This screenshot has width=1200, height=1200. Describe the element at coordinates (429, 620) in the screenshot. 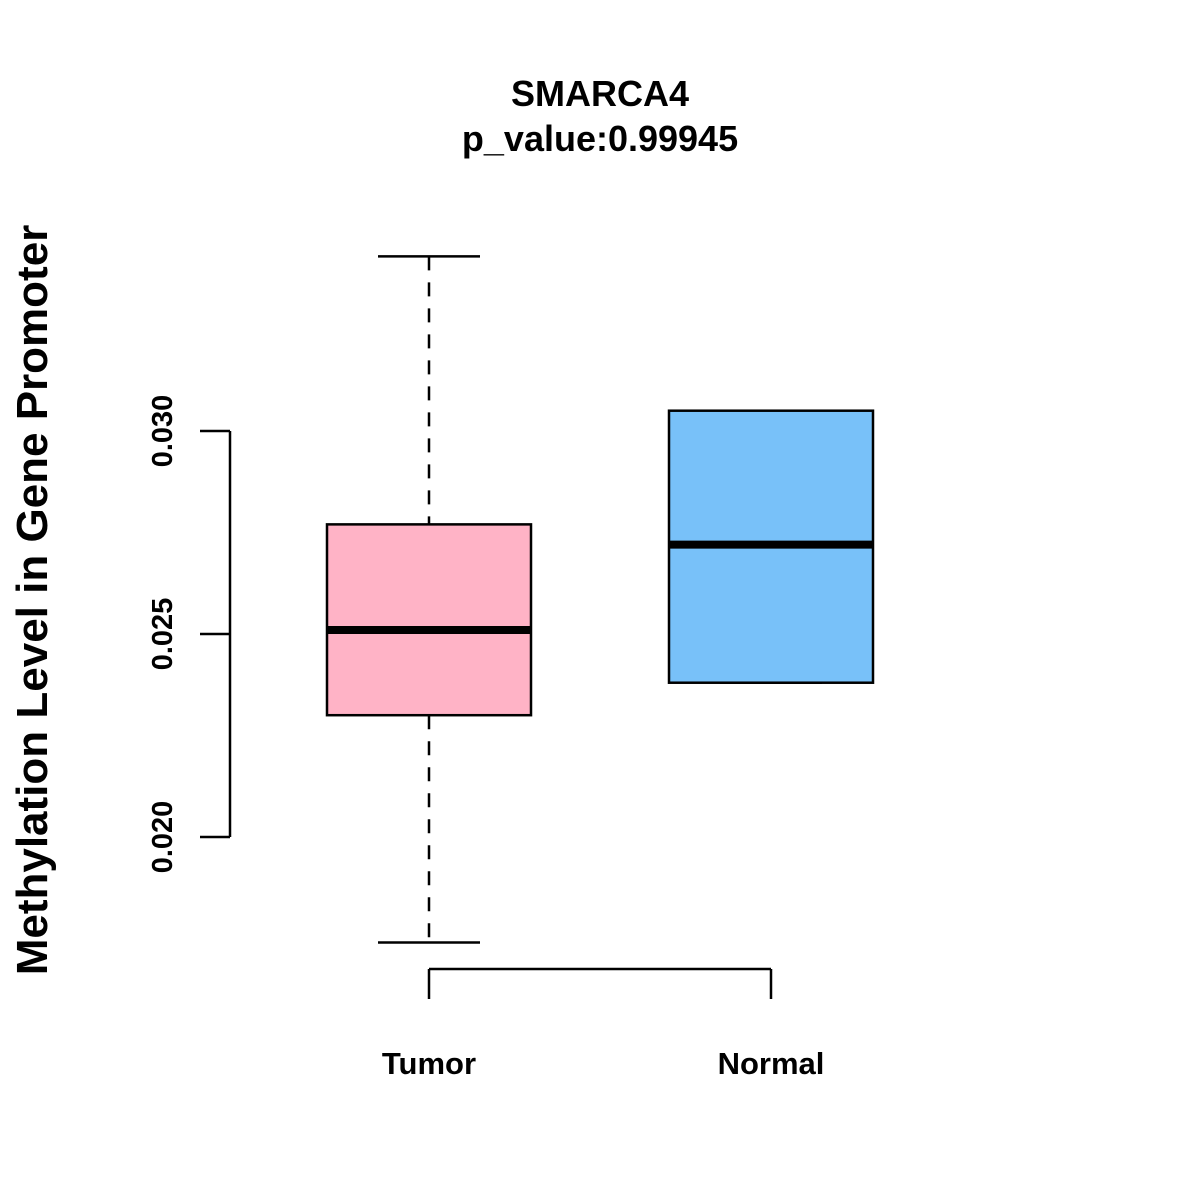

I see `box-iqr` at that location.